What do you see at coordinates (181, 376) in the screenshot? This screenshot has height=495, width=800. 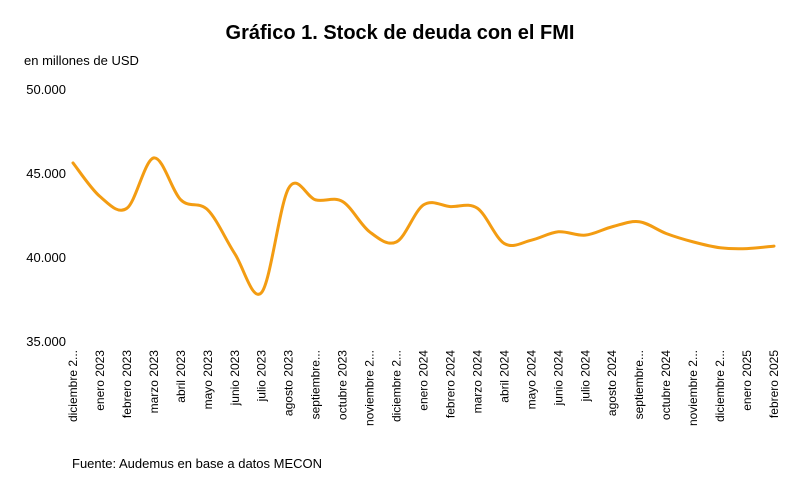 I see `x-tick-label: abril 2023` at bounding box center [181, 376].